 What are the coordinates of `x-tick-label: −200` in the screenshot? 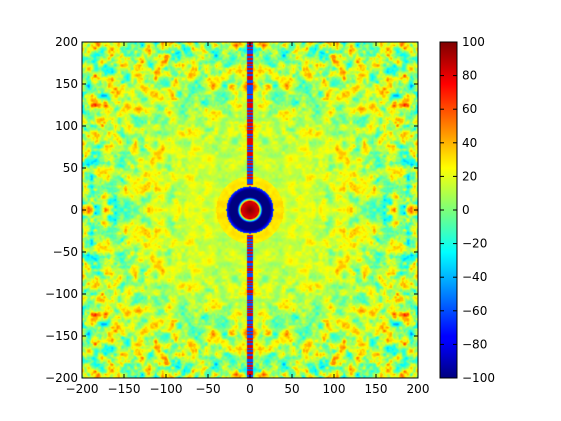 It's located at (82, 389).